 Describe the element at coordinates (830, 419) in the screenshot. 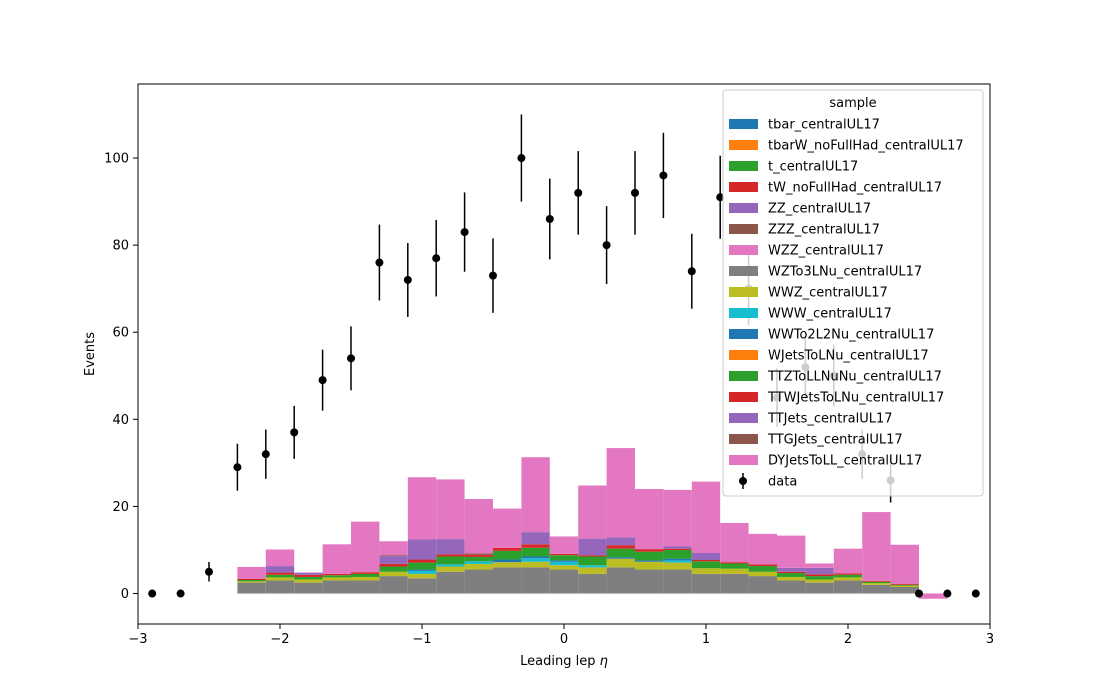

I see `legend-label: TTJets_centralUL17` at that location.